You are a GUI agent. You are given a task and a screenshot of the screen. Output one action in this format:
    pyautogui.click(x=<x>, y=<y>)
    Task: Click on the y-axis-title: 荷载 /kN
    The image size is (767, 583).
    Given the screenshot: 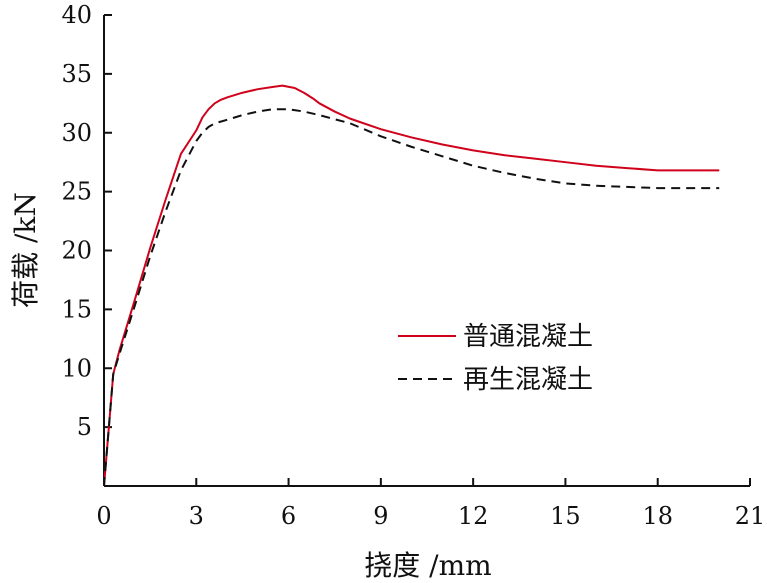 What is the action you would take?
    pyautogui.click(x=25, y=250)
    